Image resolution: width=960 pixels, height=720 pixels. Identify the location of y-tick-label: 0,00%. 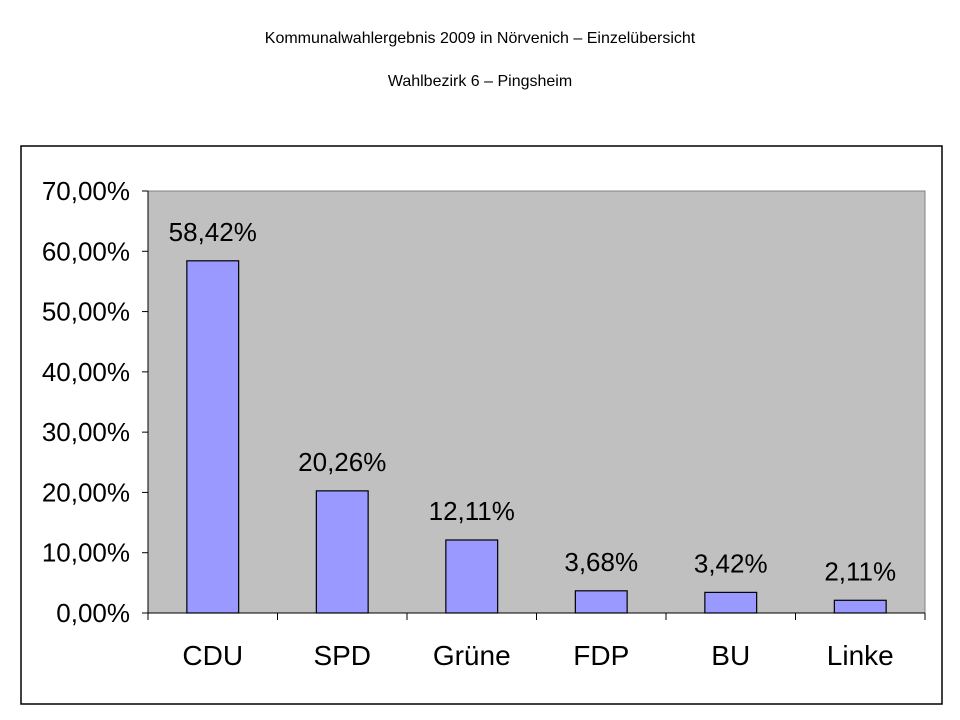
(93, 613).